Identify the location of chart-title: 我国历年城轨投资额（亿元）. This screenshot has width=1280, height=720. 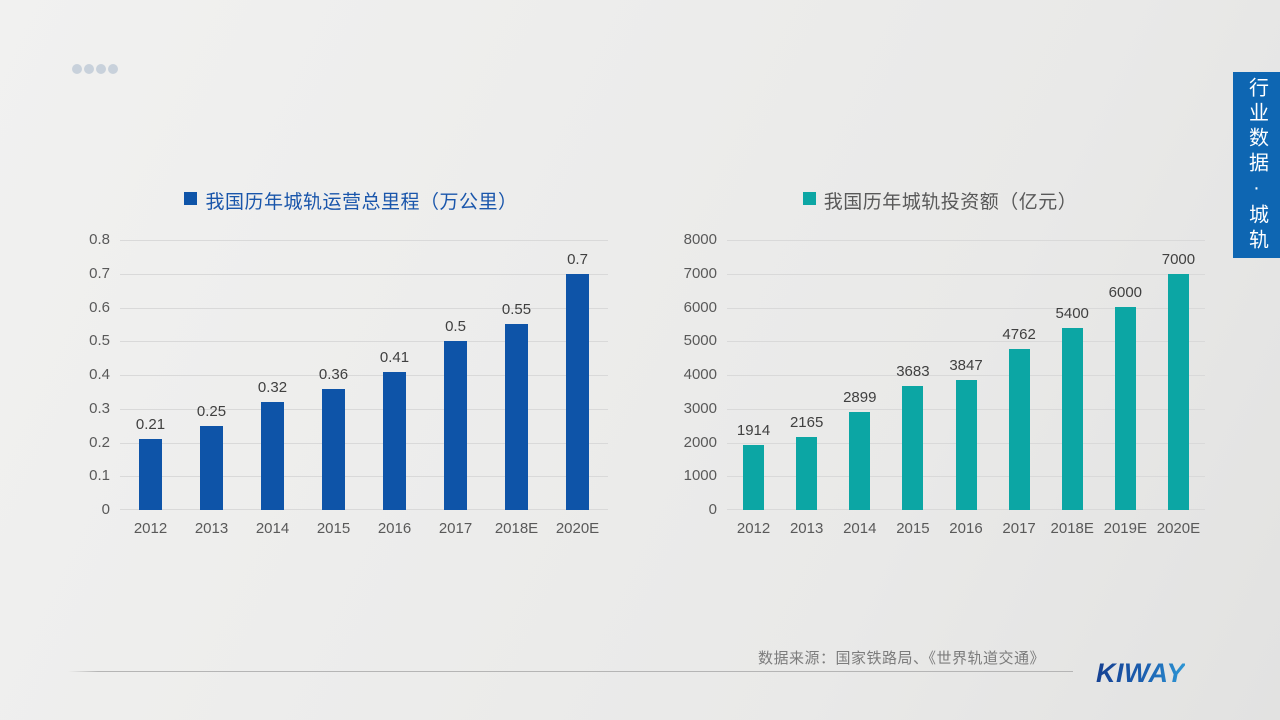
(950, 202).